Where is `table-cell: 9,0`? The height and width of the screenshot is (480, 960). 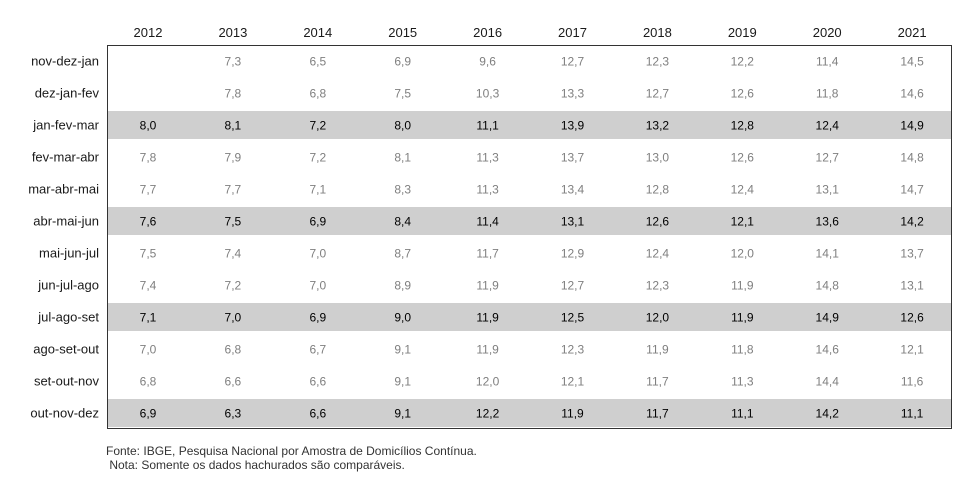
table-cell: 9,0 is located at coordinates (402, 318).